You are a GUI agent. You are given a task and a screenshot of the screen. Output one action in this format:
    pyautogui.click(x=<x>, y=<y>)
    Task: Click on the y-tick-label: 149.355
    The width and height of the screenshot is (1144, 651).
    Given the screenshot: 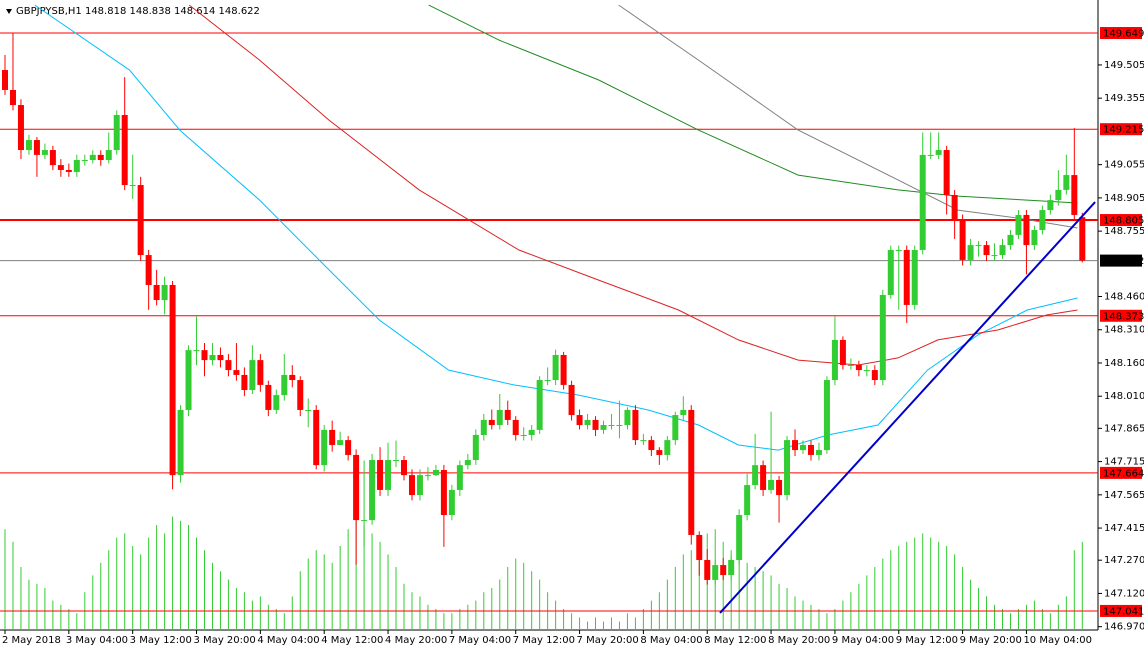 What is the action you would take?
    pyautogui.click(x=1124, y=98)
    